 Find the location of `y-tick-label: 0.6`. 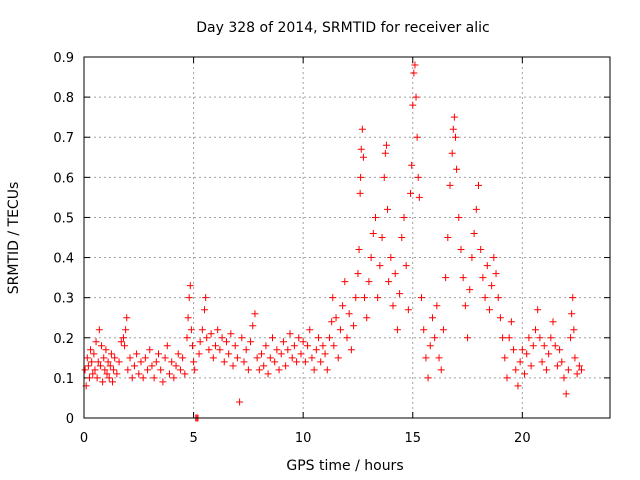

y-tick-label: 0.6 is located at coordinates (63, 178).